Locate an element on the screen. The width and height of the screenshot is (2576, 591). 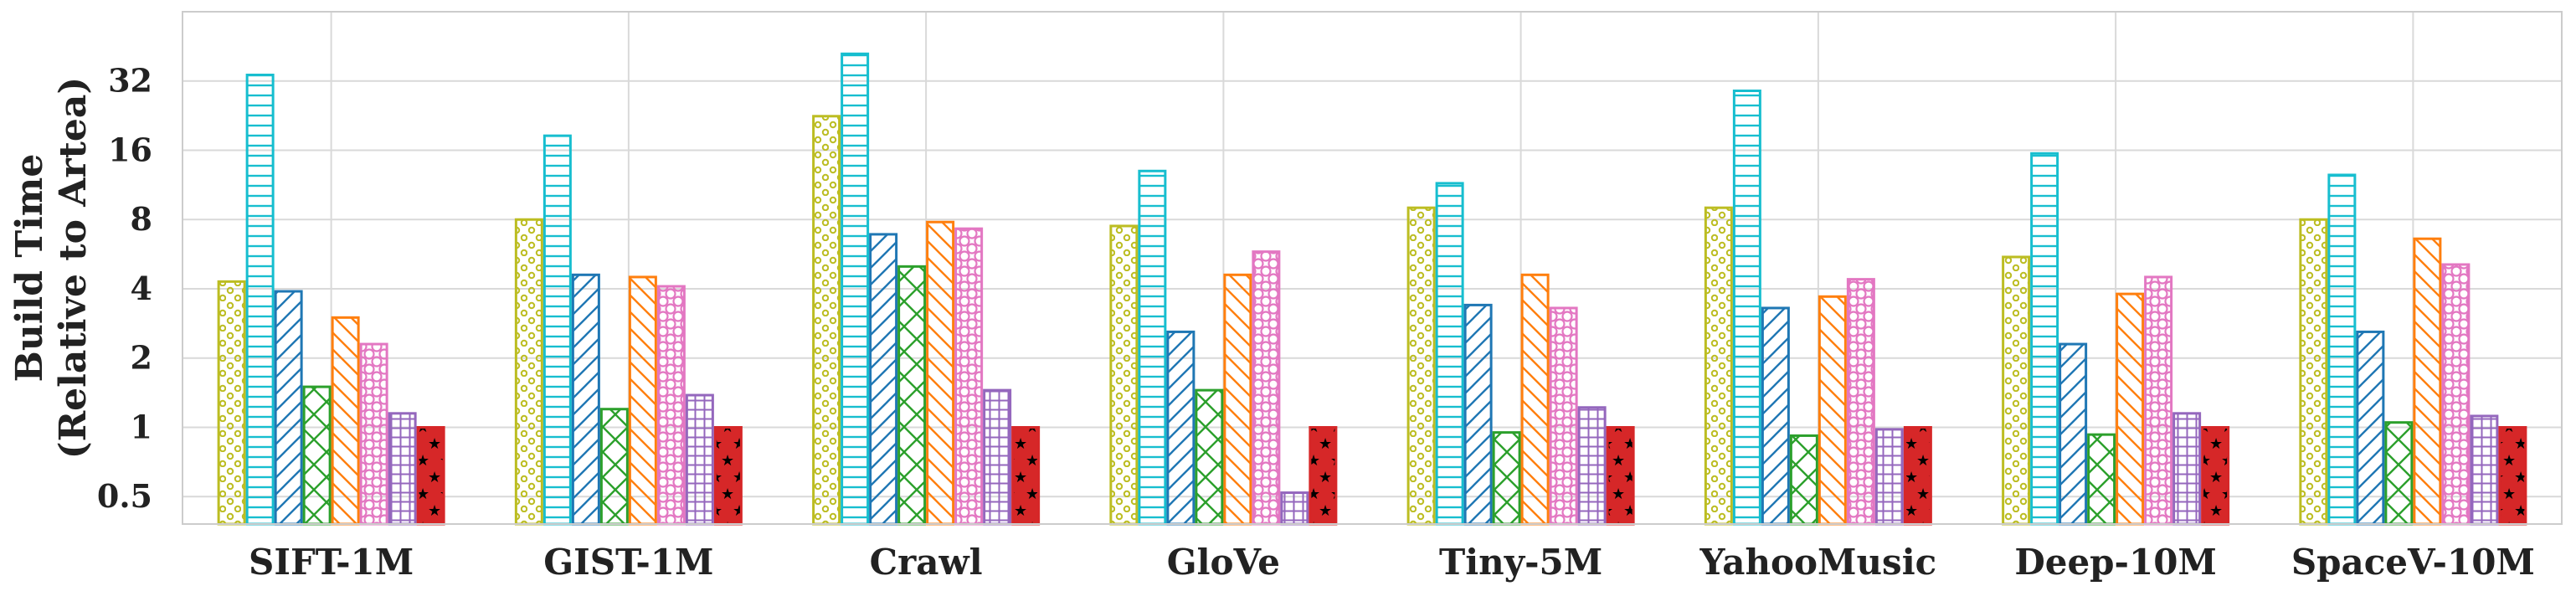
y-tick-label: 2 is located at coordinates (141, 358).